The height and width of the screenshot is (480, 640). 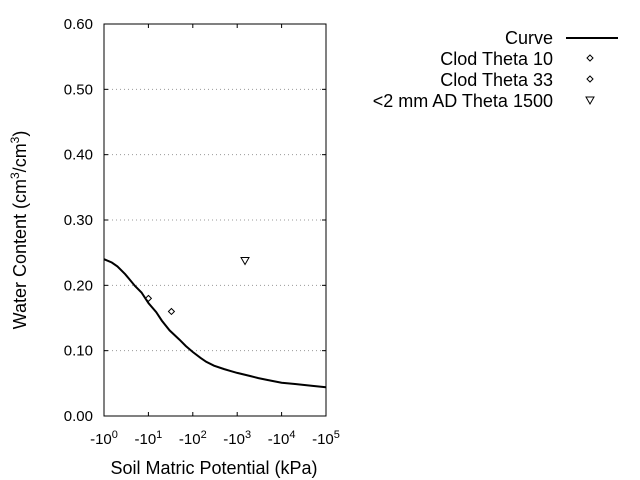 I want to click on y-axis-title: Water Content (cm3/cm3), so click(x=19, y=230).